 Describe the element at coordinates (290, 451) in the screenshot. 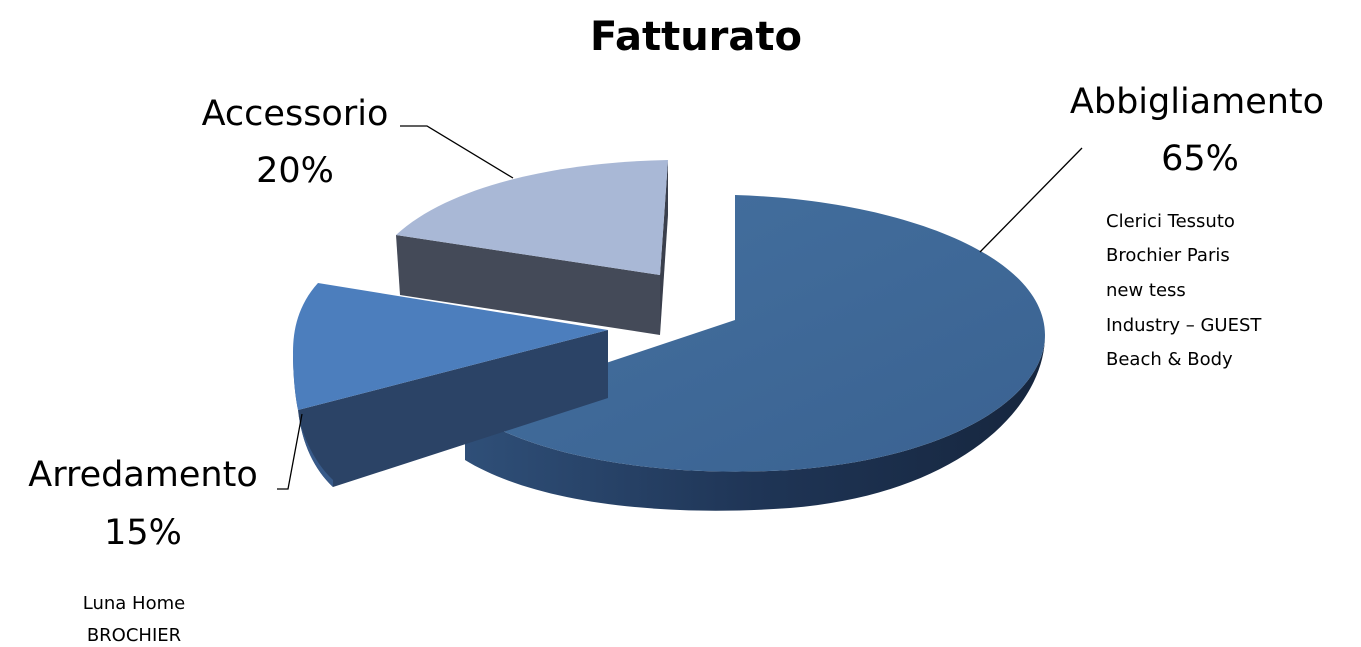

I see `leader-line-arredamento` at that location.